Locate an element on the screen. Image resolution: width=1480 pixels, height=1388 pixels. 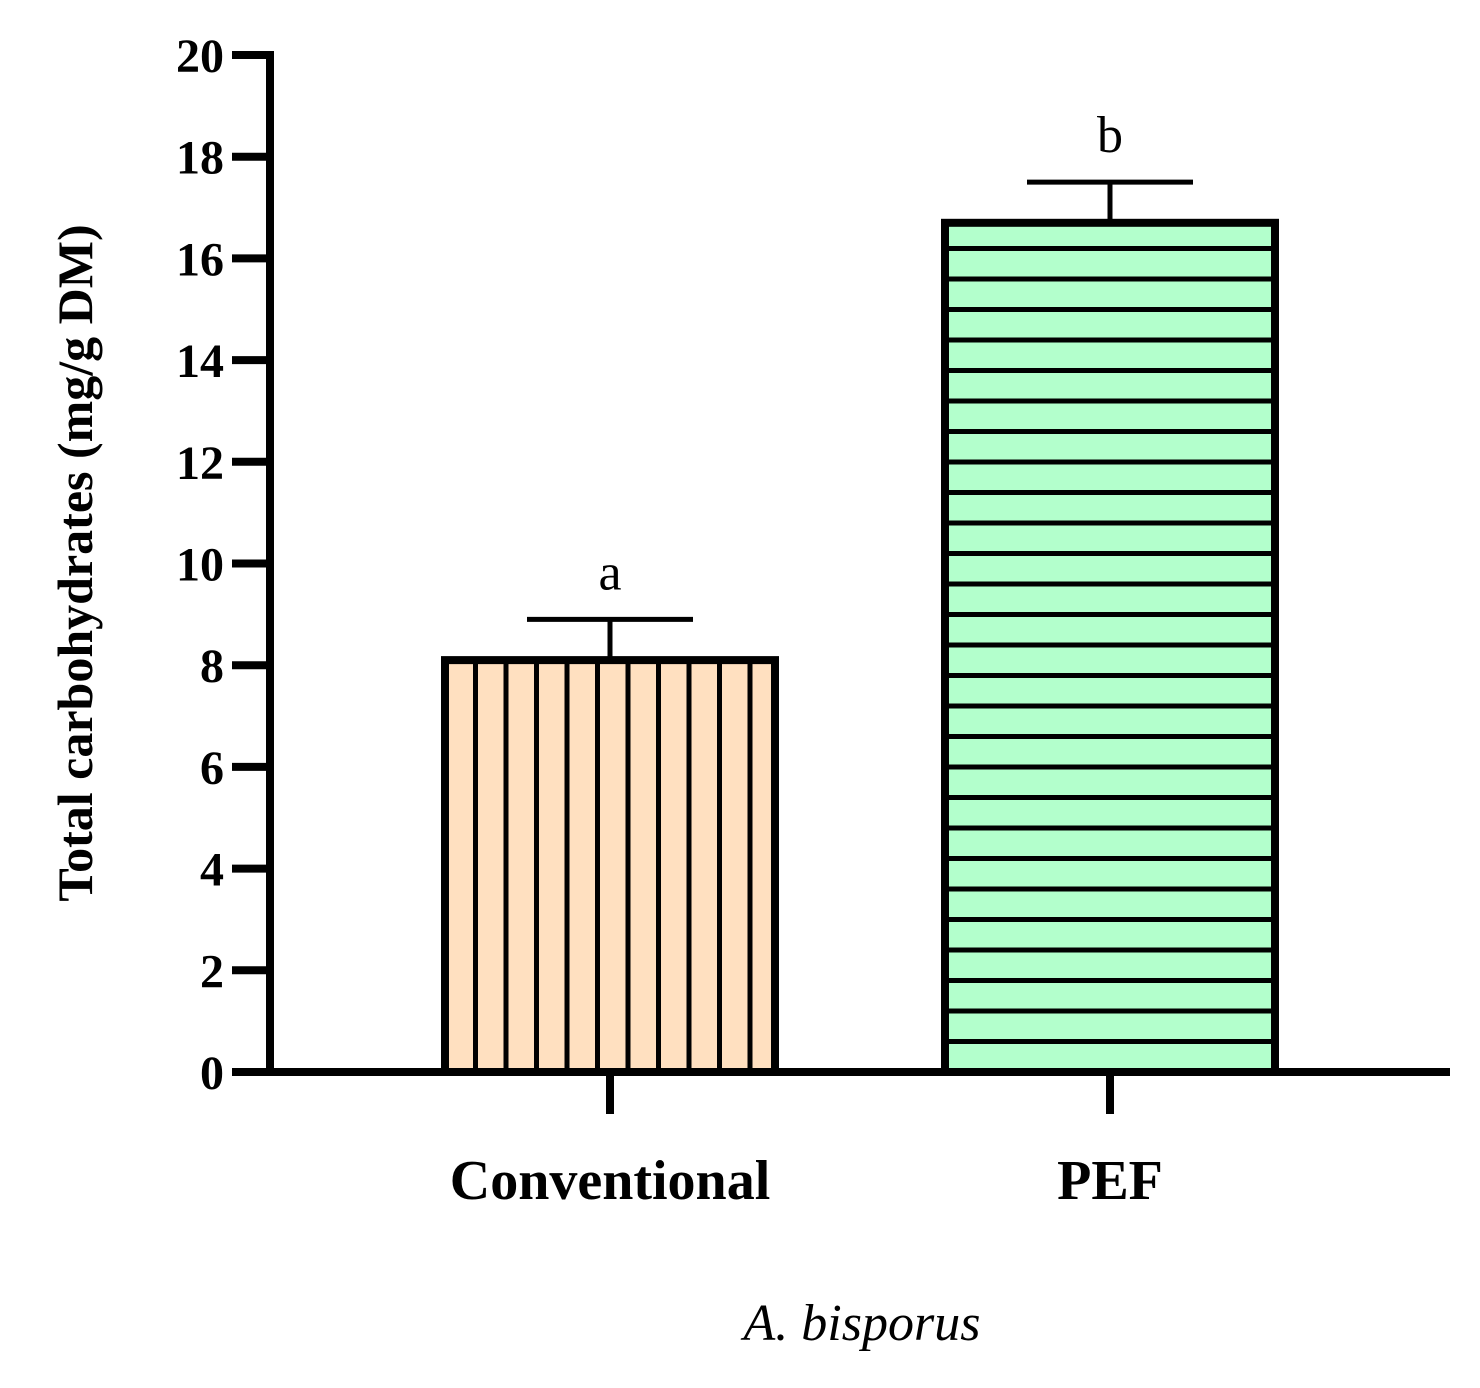
y-tick-label: 12 is located at coordinates (200, 463).